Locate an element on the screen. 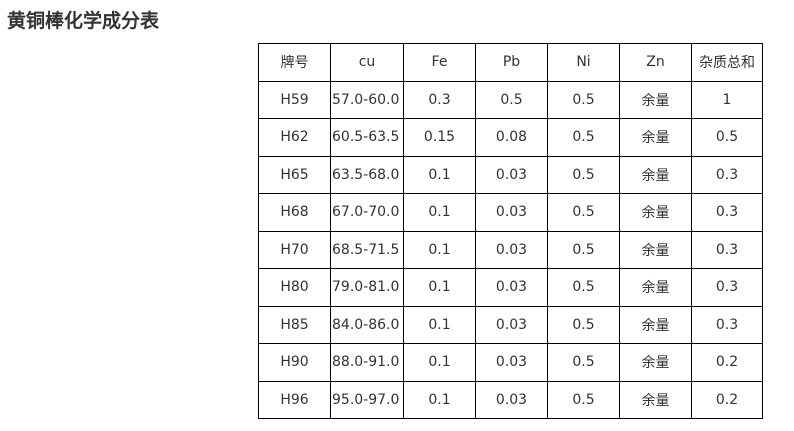 The width and height of the screenshot is (794, 431). table-cell: 57.0-60.0 is located at coordinates (367, 99).